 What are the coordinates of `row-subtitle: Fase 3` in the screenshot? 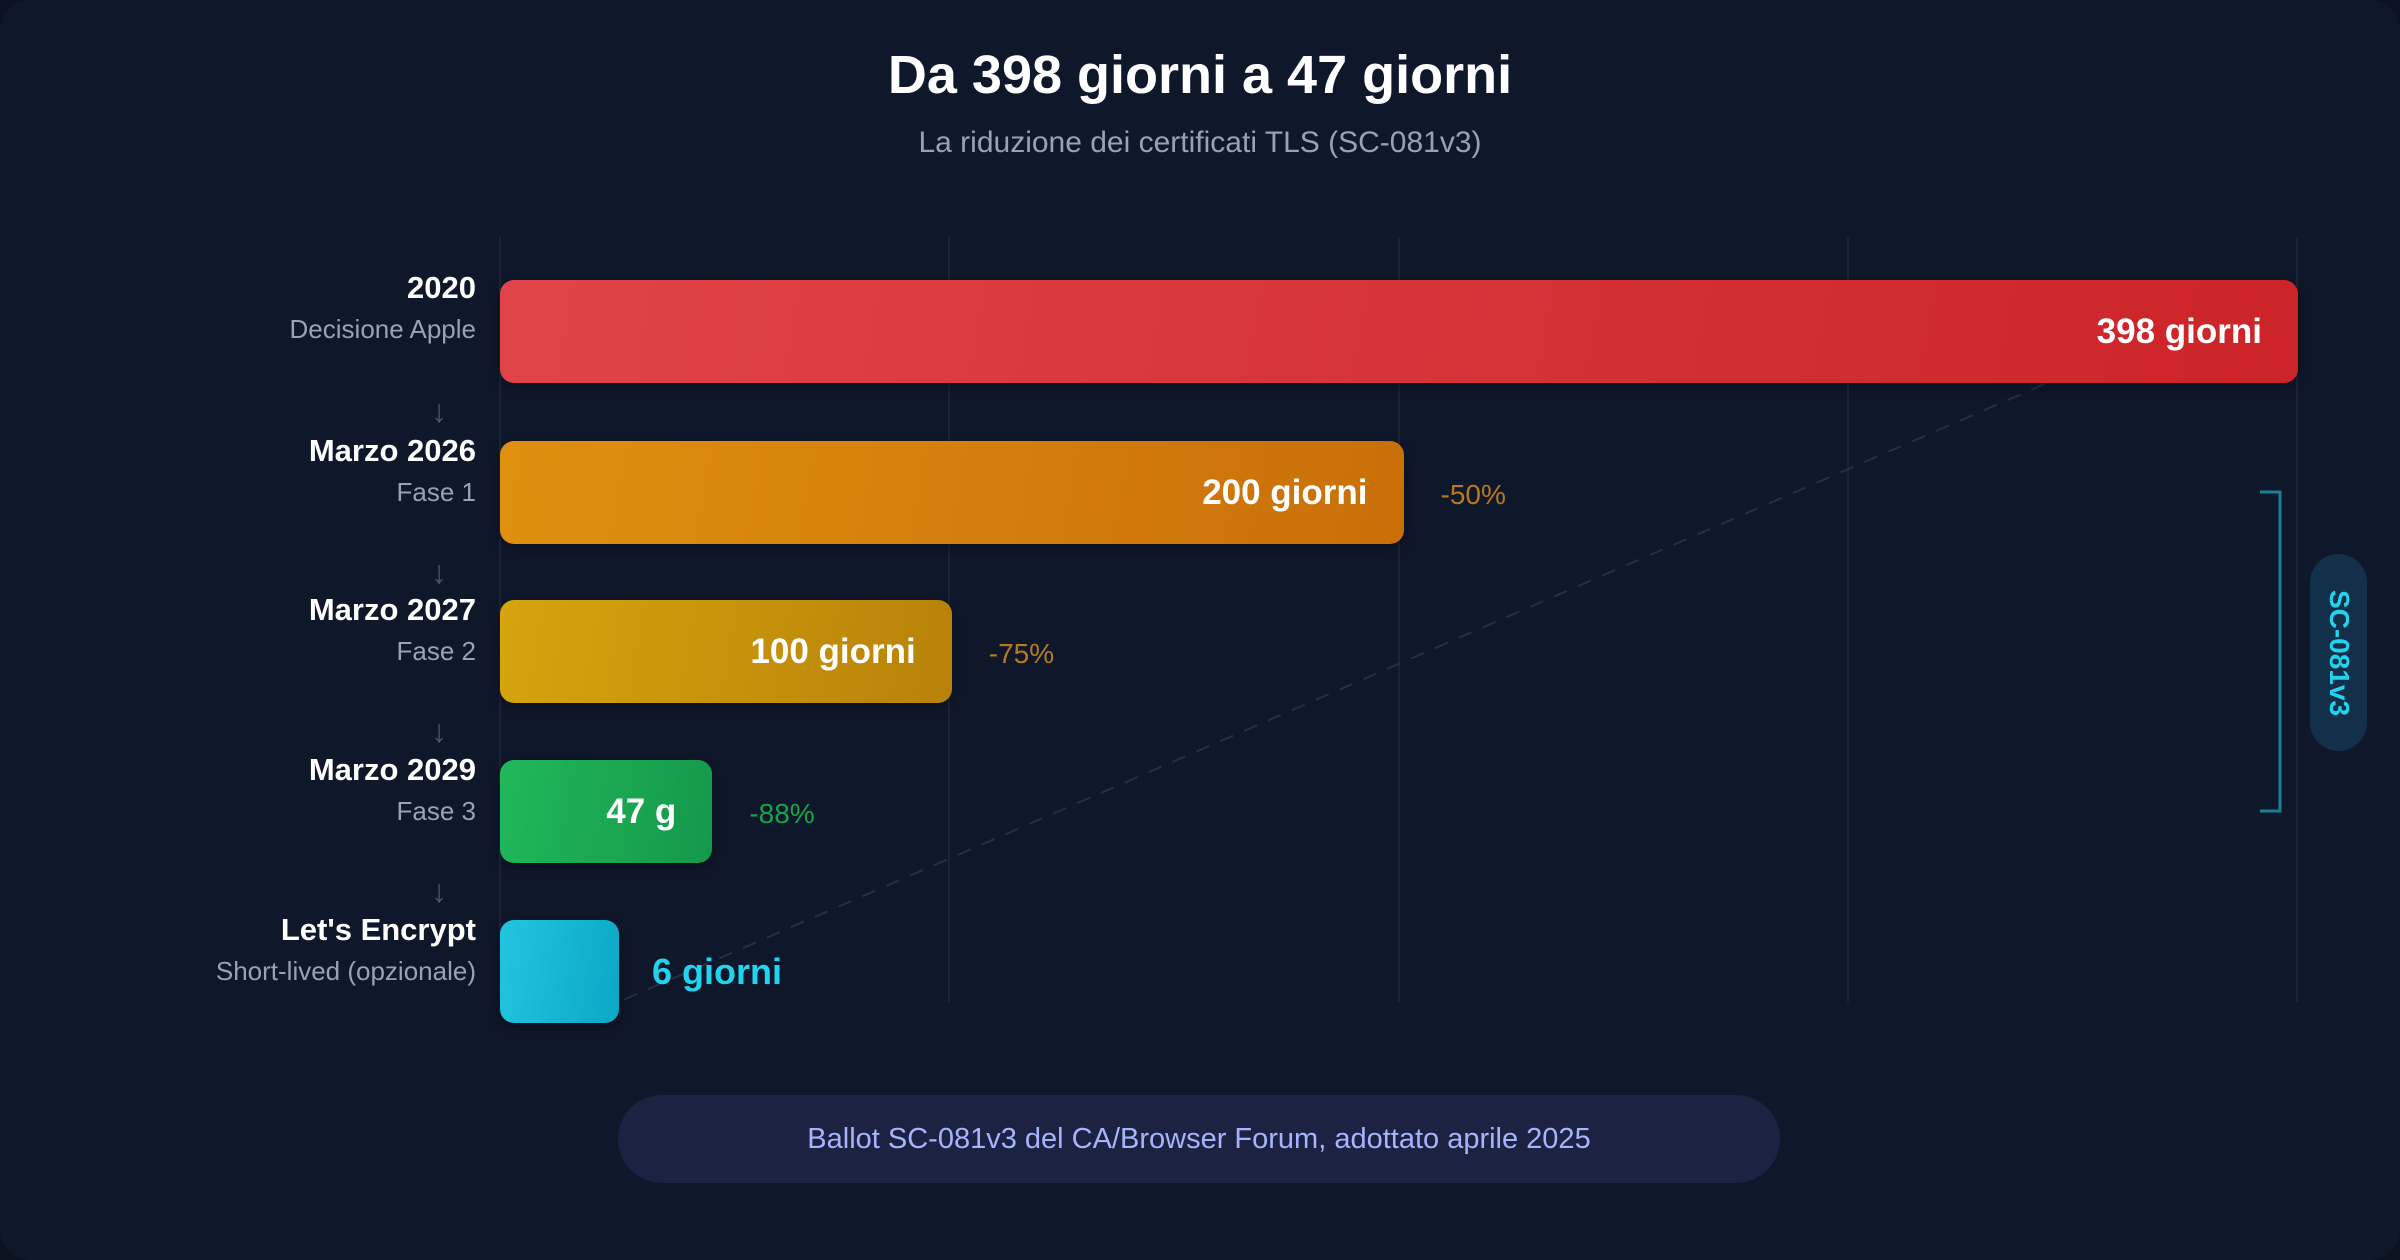 It's located at (436, 811).